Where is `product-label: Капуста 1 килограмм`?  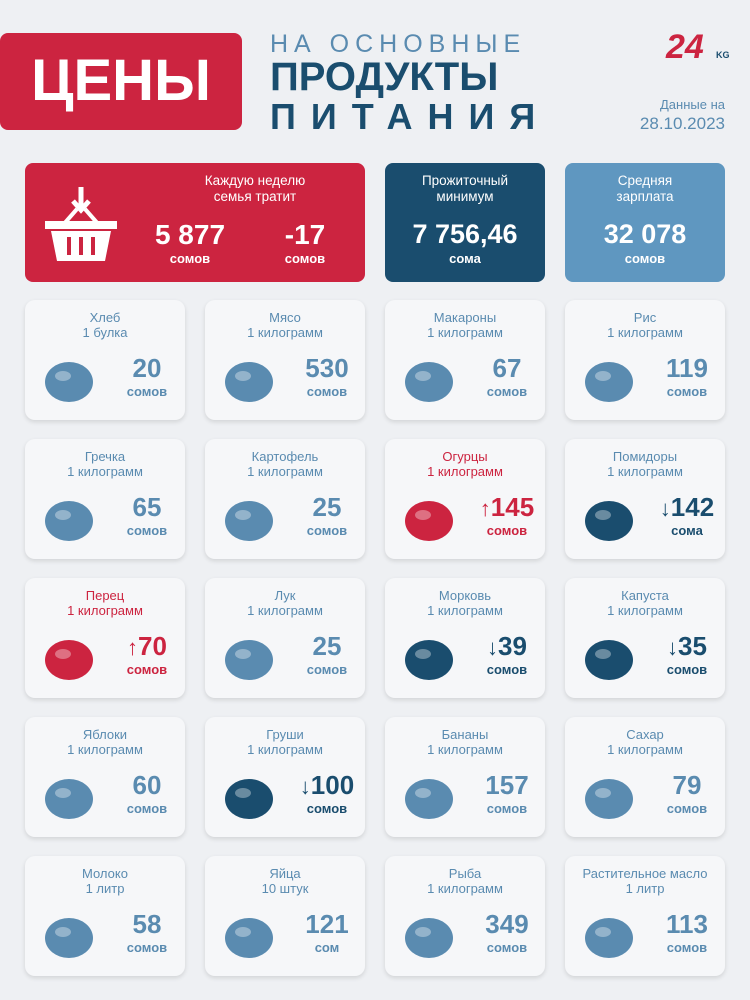 product-label: Капуста 1 килограмм is located at coordinates (645, 603).